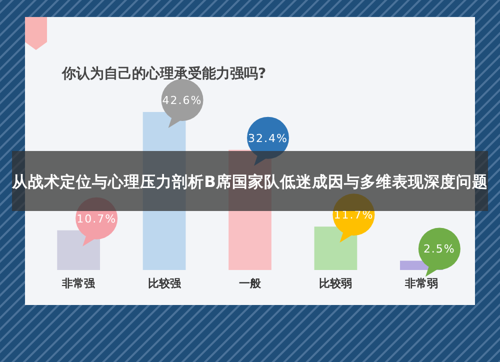  I want to click on x-tick-label: 比较弱, so click(335, 283).